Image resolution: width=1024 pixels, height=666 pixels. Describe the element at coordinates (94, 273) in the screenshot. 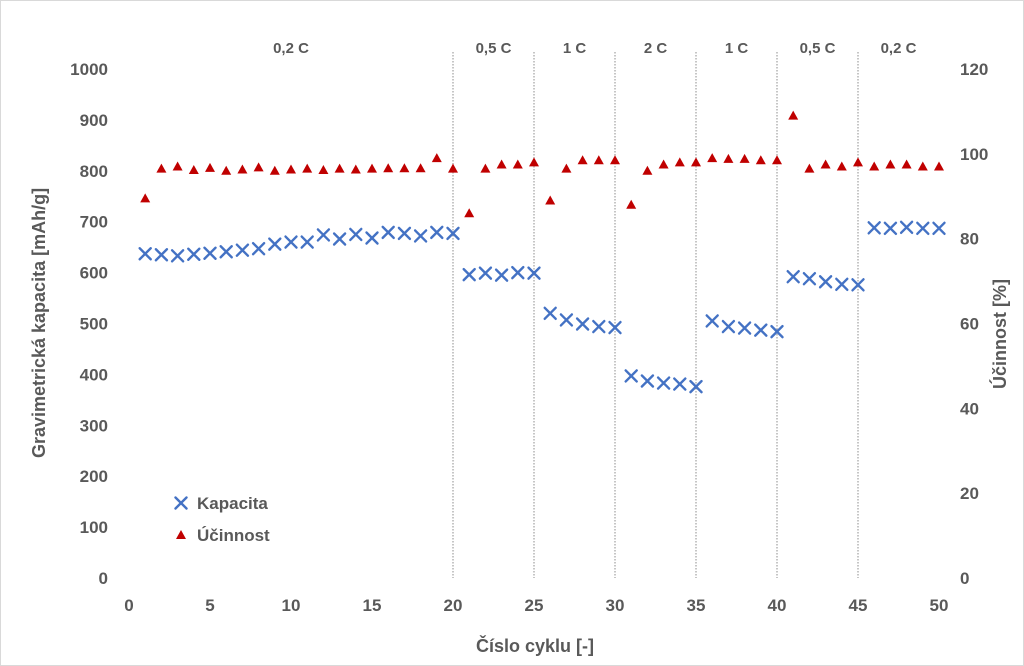

I see `y-tick-label: 600` at that location.